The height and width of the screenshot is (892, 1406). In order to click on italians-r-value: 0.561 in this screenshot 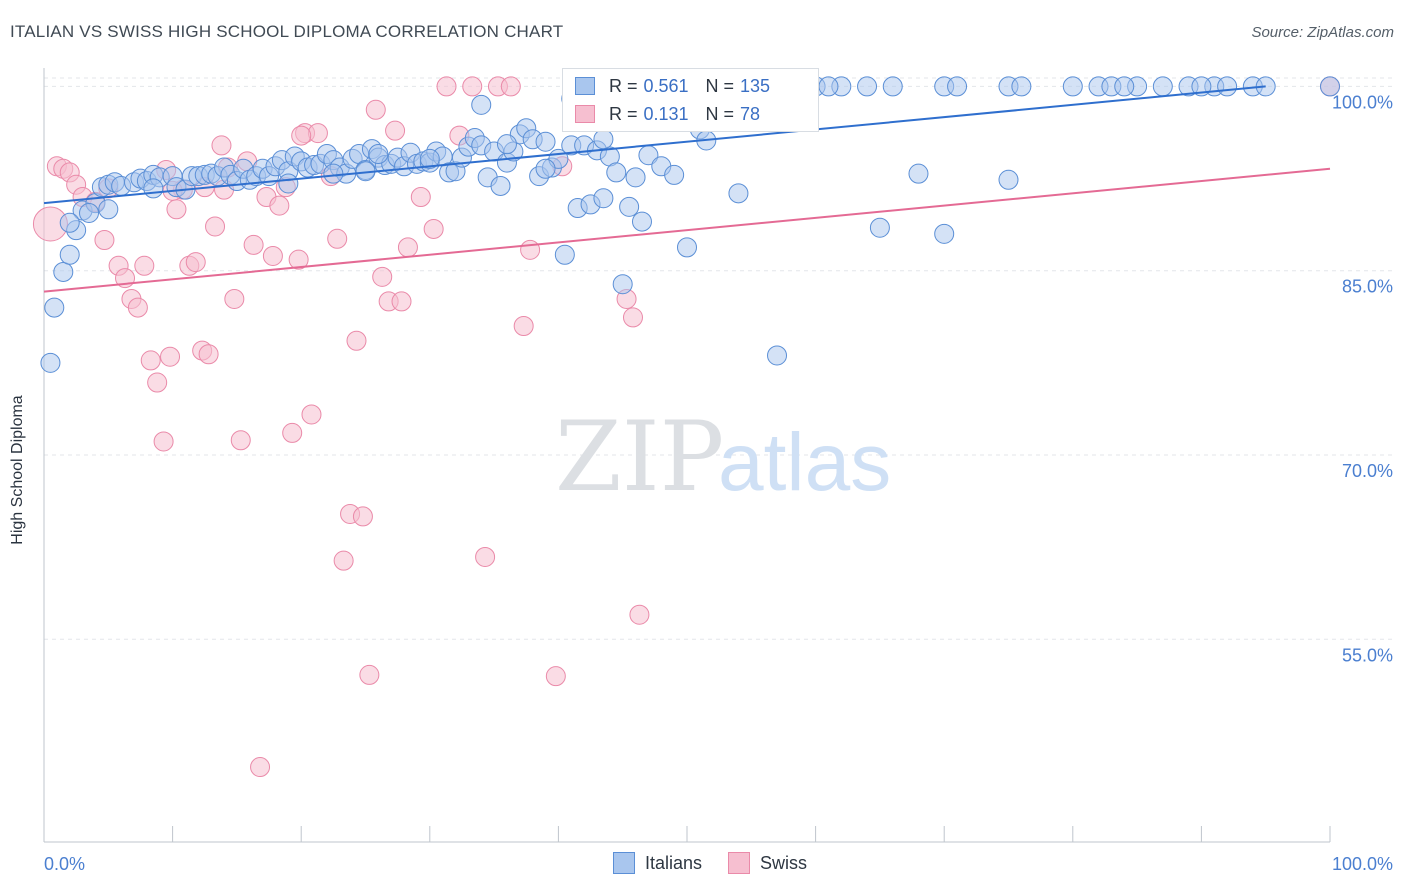, I will do `click(666, 85)`.